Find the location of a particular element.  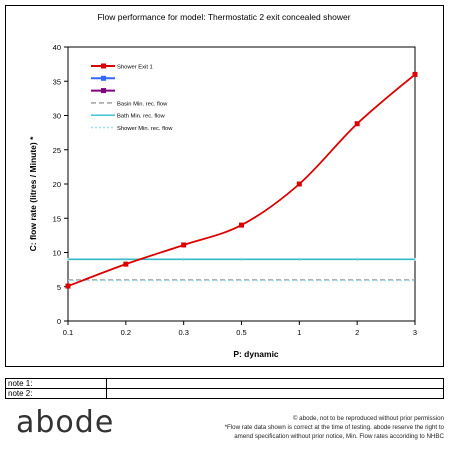

y-tick-label: 40 is located at coordinates (57, 47).